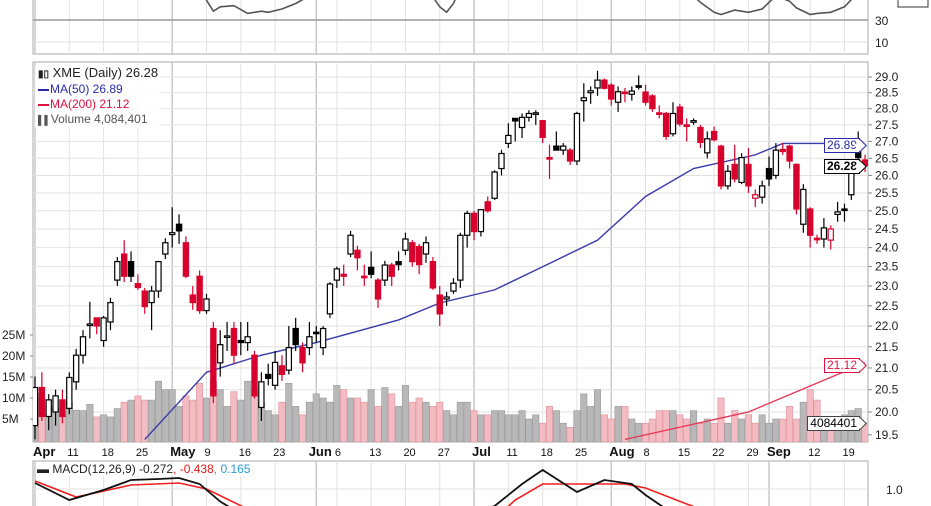  Describe the element at coordinates (144, 469) in the screenshot. I see `macd-legend: ▬ MACD(12,26,9) -0.272, -0.438, 0.165` at that location.